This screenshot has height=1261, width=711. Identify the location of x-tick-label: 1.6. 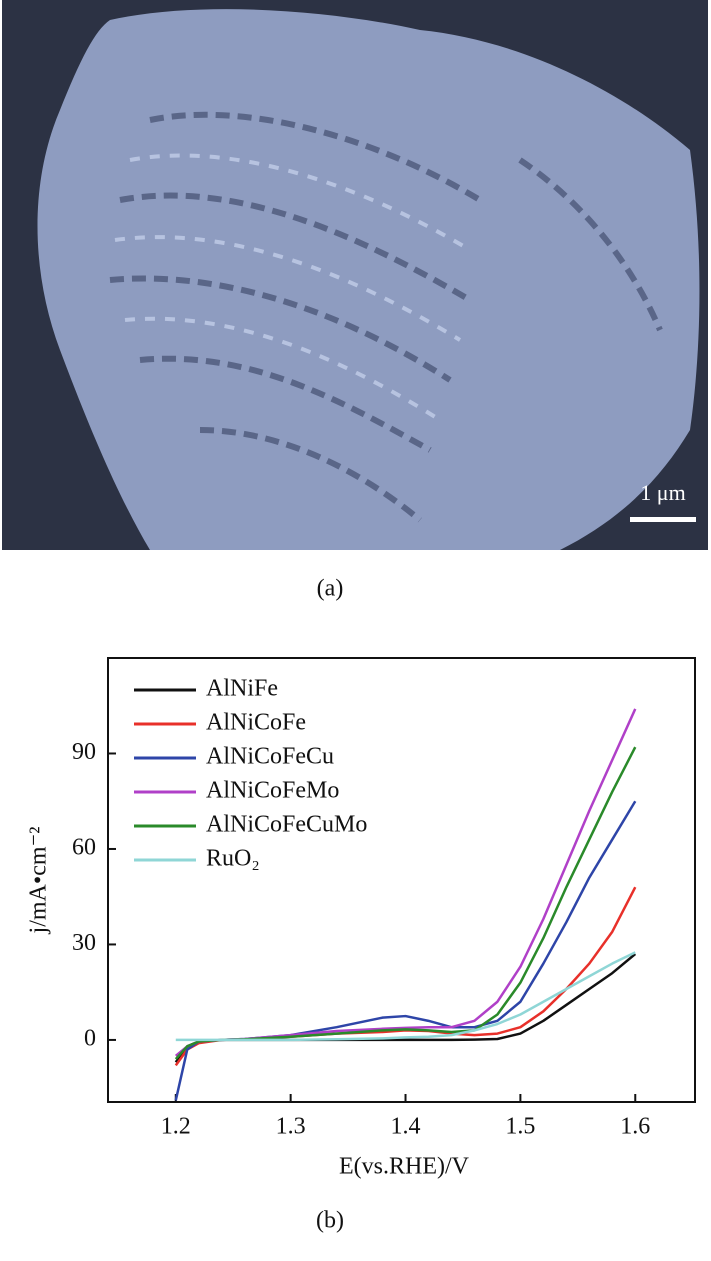
(635, 1127).